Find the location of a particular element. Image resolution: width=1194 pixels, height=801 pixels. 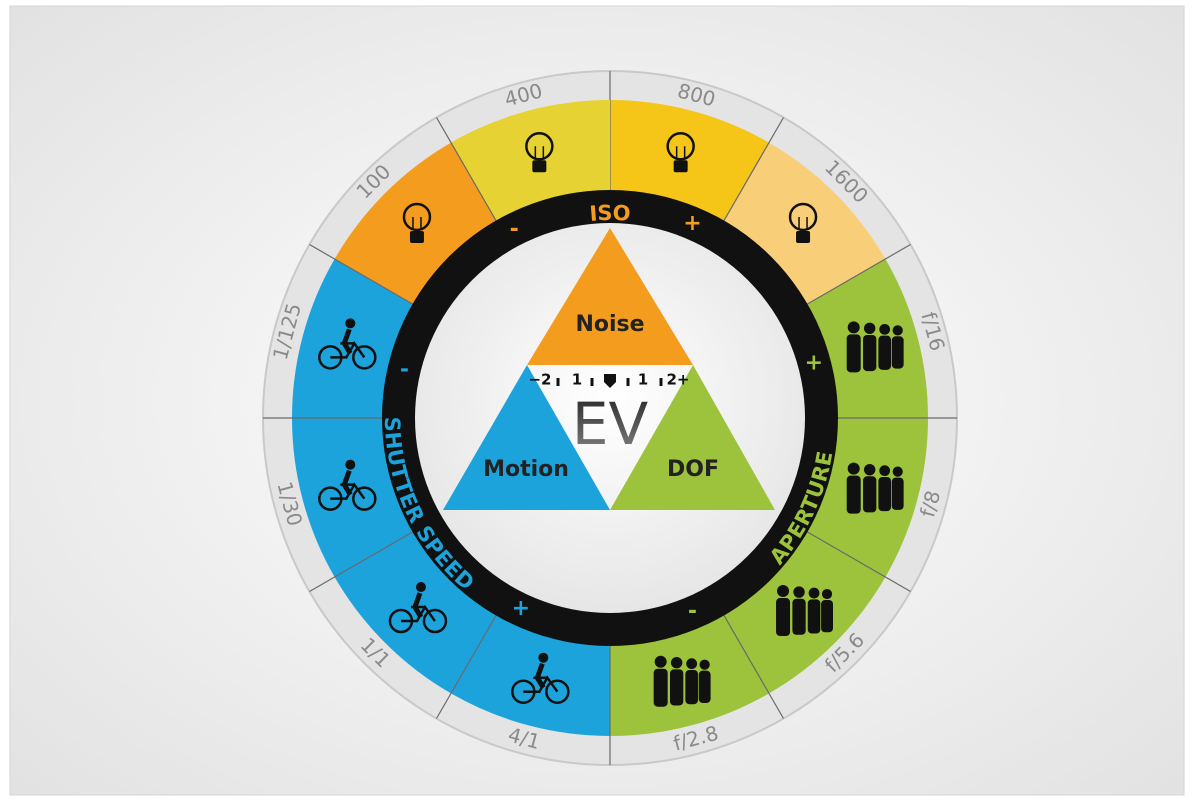

scale-label: −2 is located at coordinates (539, 380).